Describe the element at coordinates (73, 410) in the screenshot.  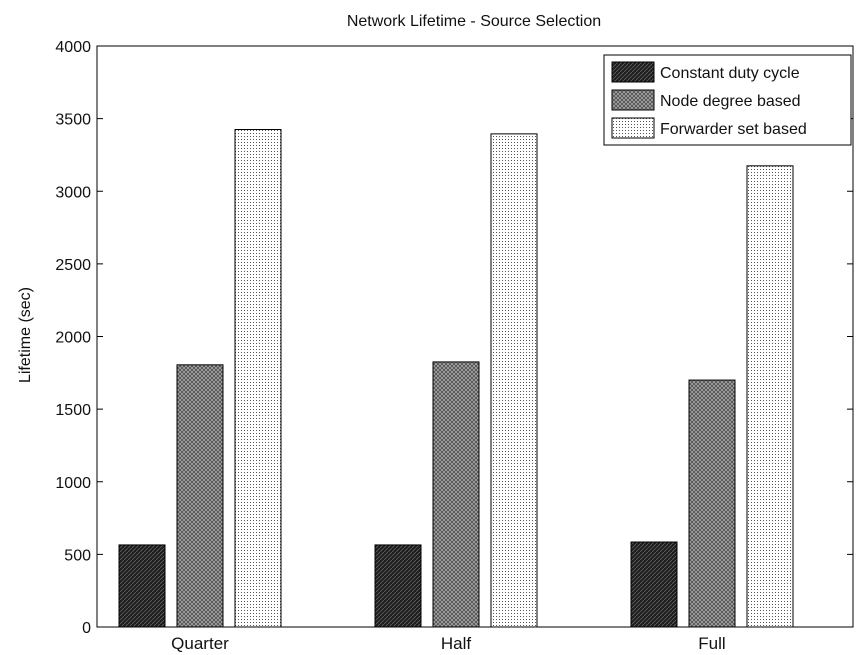
I see `y-tick-label: 1500` at that location.